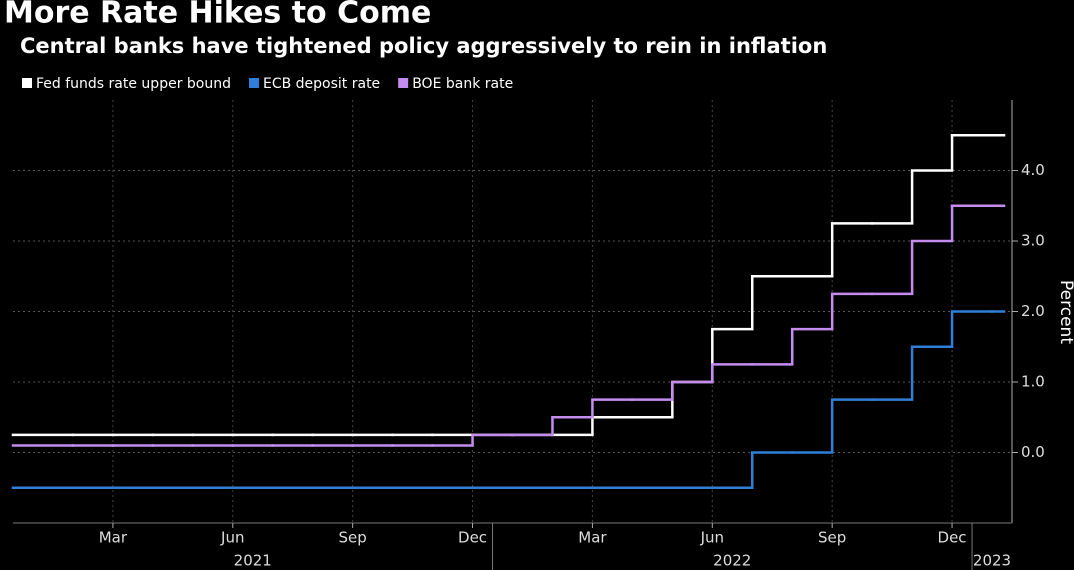 Image resolution: width=1074 pixels, height=570 pixels. I want to click on y-tick-label: 0.0, so click(1033, 452).